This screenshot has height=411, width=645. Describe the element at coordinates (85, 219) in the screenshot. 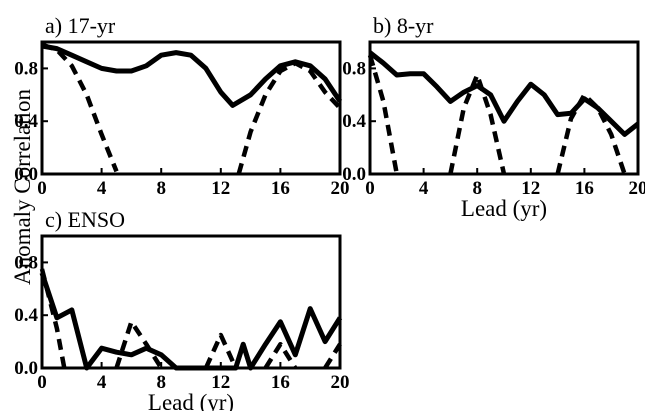

I see `panel-title: c) ENSO` at that location.